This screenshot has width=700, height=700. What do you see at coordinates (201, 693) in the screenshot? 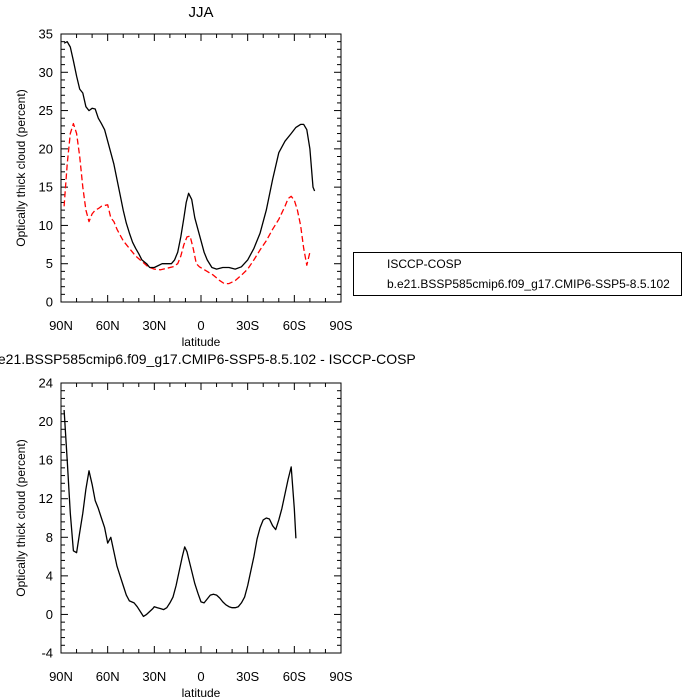
I see `x-axis-label-1: latitude` at bounding box center [201, 693].